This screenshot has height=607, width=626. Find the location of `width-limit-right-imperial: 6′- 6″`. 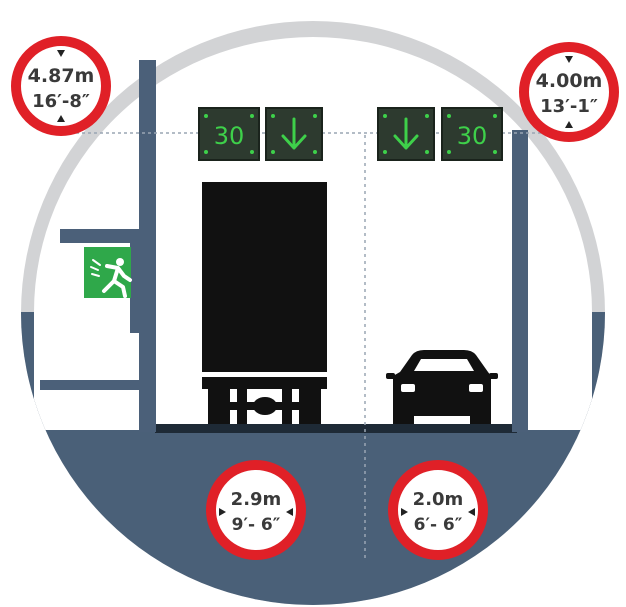

width-limit-right-imperial: 6′- 6″ is located at coordinates (438, 525).